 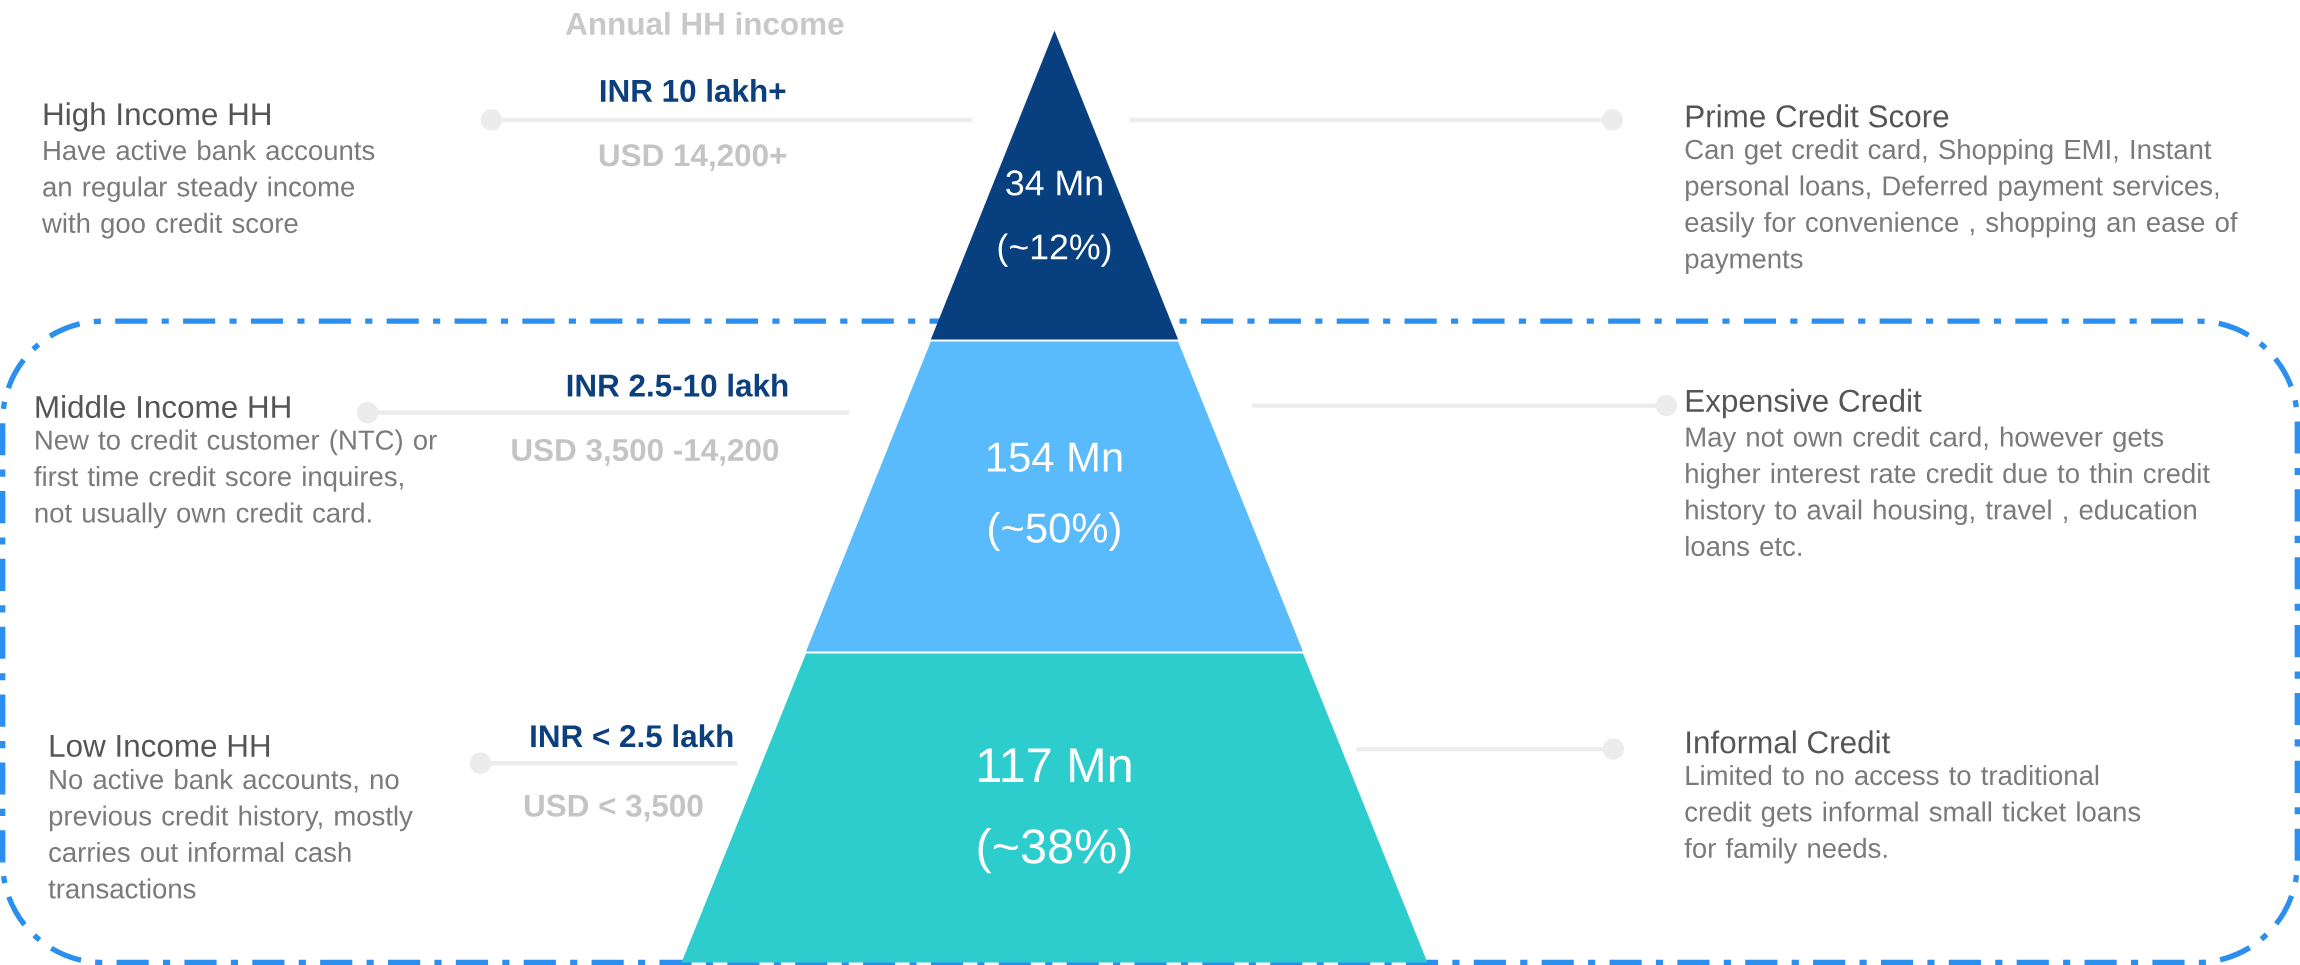 I want to click on text: Prime Credit Score, so click(x=1817, y=116).